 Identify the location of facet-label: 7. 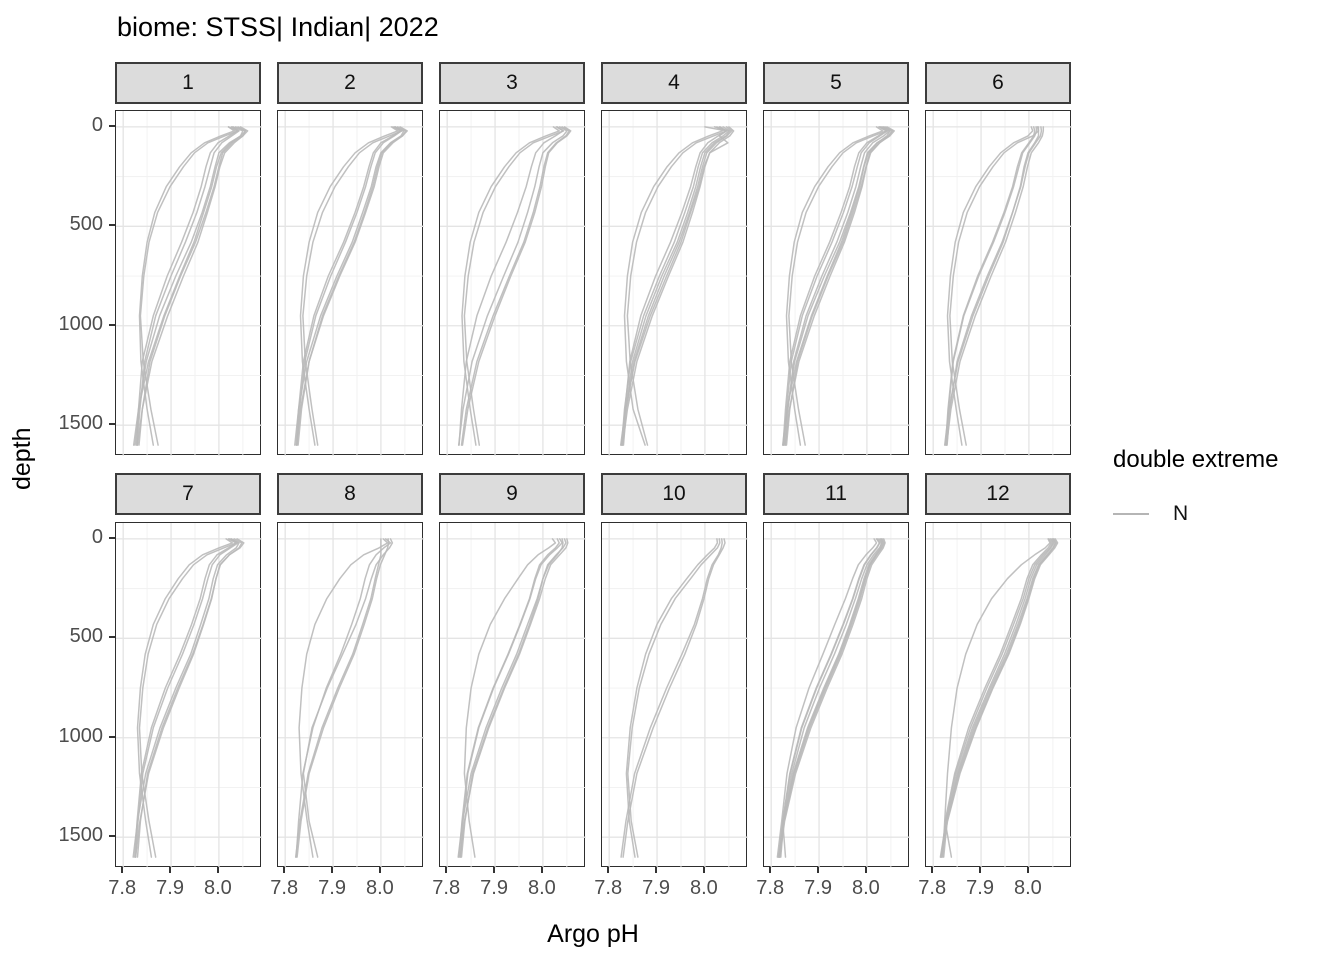
(188, 493).